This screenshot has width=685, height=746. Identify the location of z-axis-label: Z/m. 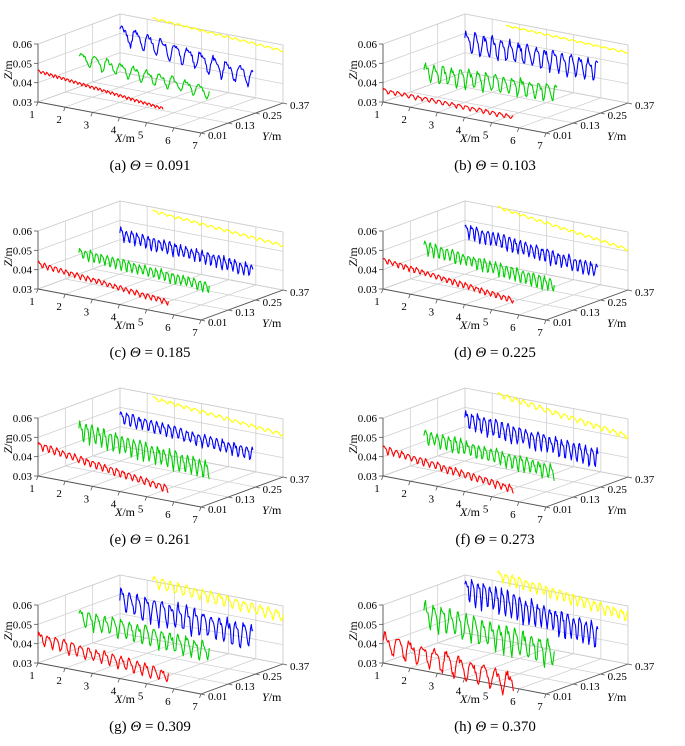
(353, 444).